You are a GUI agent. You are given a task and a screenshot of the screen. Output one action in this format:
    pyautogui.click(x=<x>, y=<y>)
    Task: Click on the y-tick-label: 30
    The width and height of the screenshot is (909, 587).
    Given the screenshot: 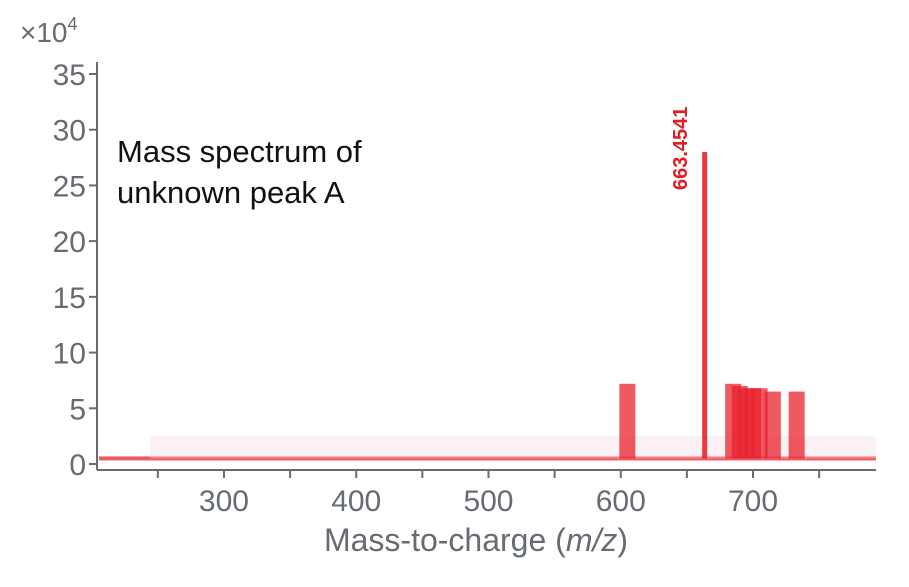 What is the action you would take?
    pyautogui.click(x=69, y=131)
    